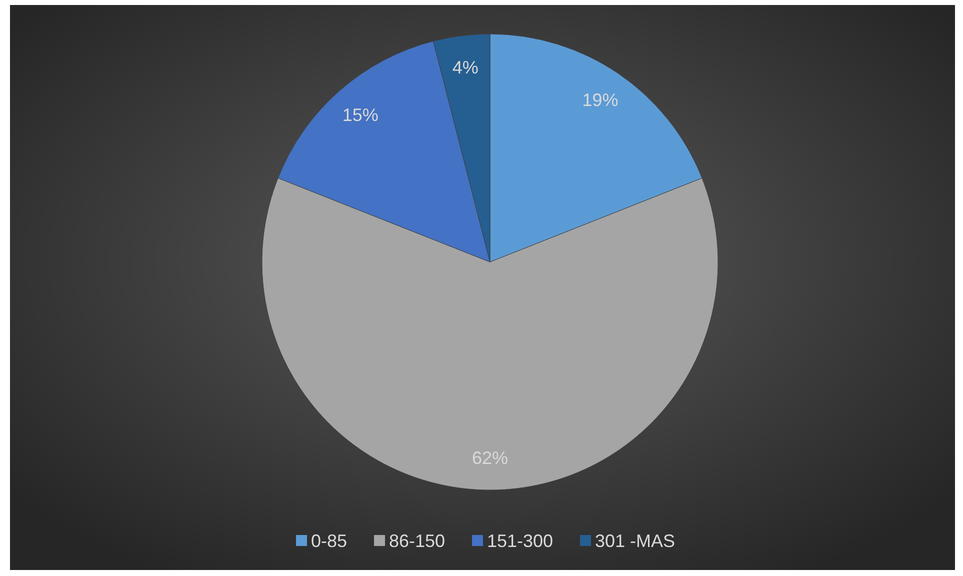  Describe the element at coordinates (417, 541) in the screenshot. I see `slice-label: 86-150` at that location.